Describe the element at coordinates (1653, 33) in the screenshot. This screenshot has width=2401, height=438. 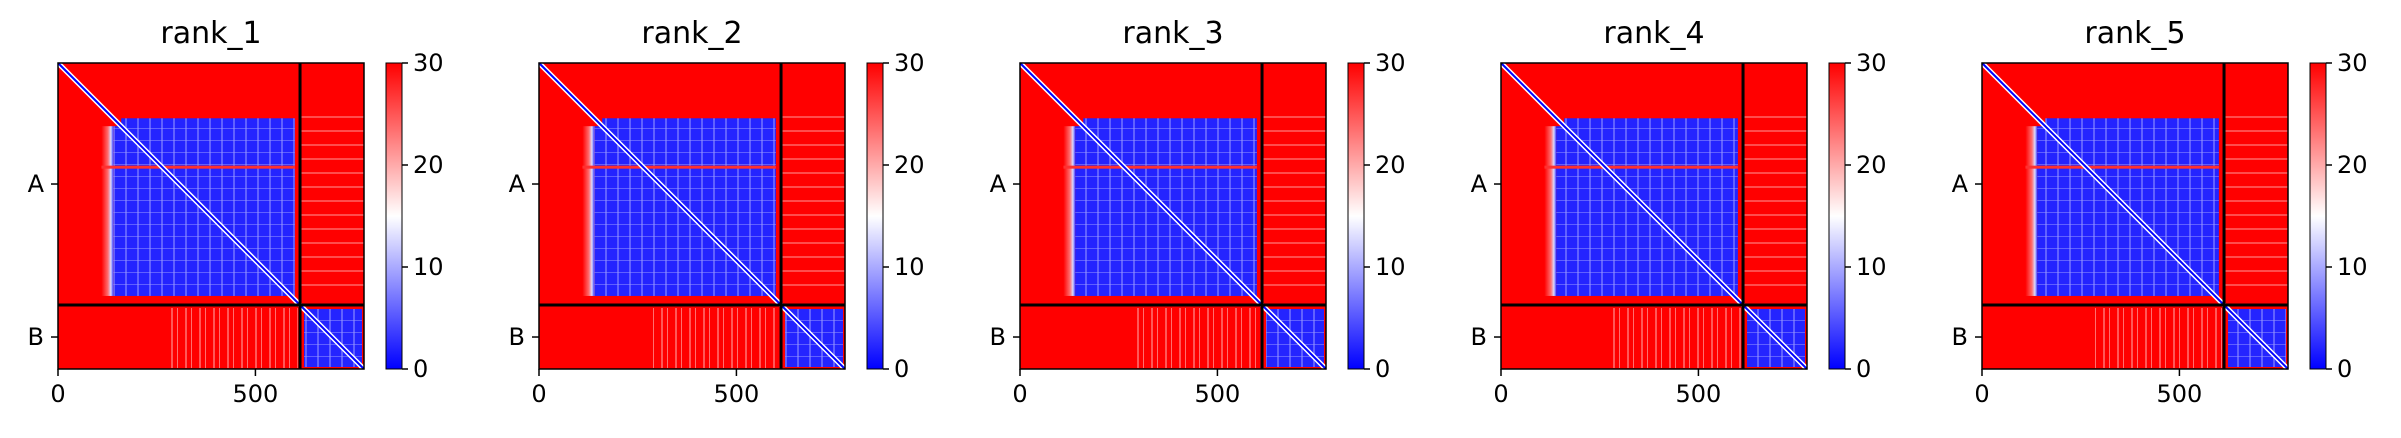
I see `panel-title: rank_4` at that location.